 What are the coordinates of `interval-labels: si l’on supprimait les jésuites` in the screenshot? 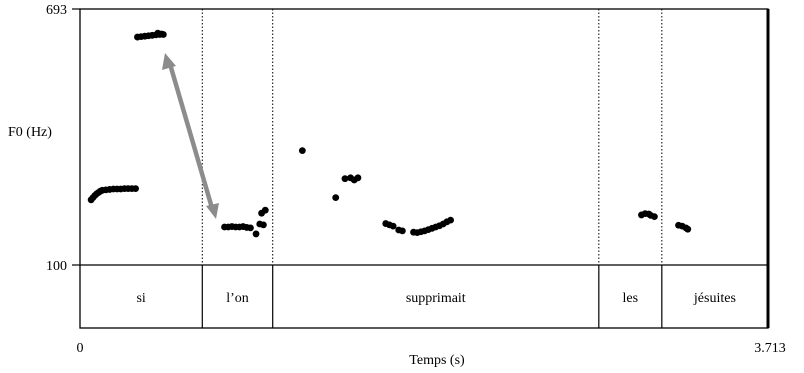 It's located at (435, 298).